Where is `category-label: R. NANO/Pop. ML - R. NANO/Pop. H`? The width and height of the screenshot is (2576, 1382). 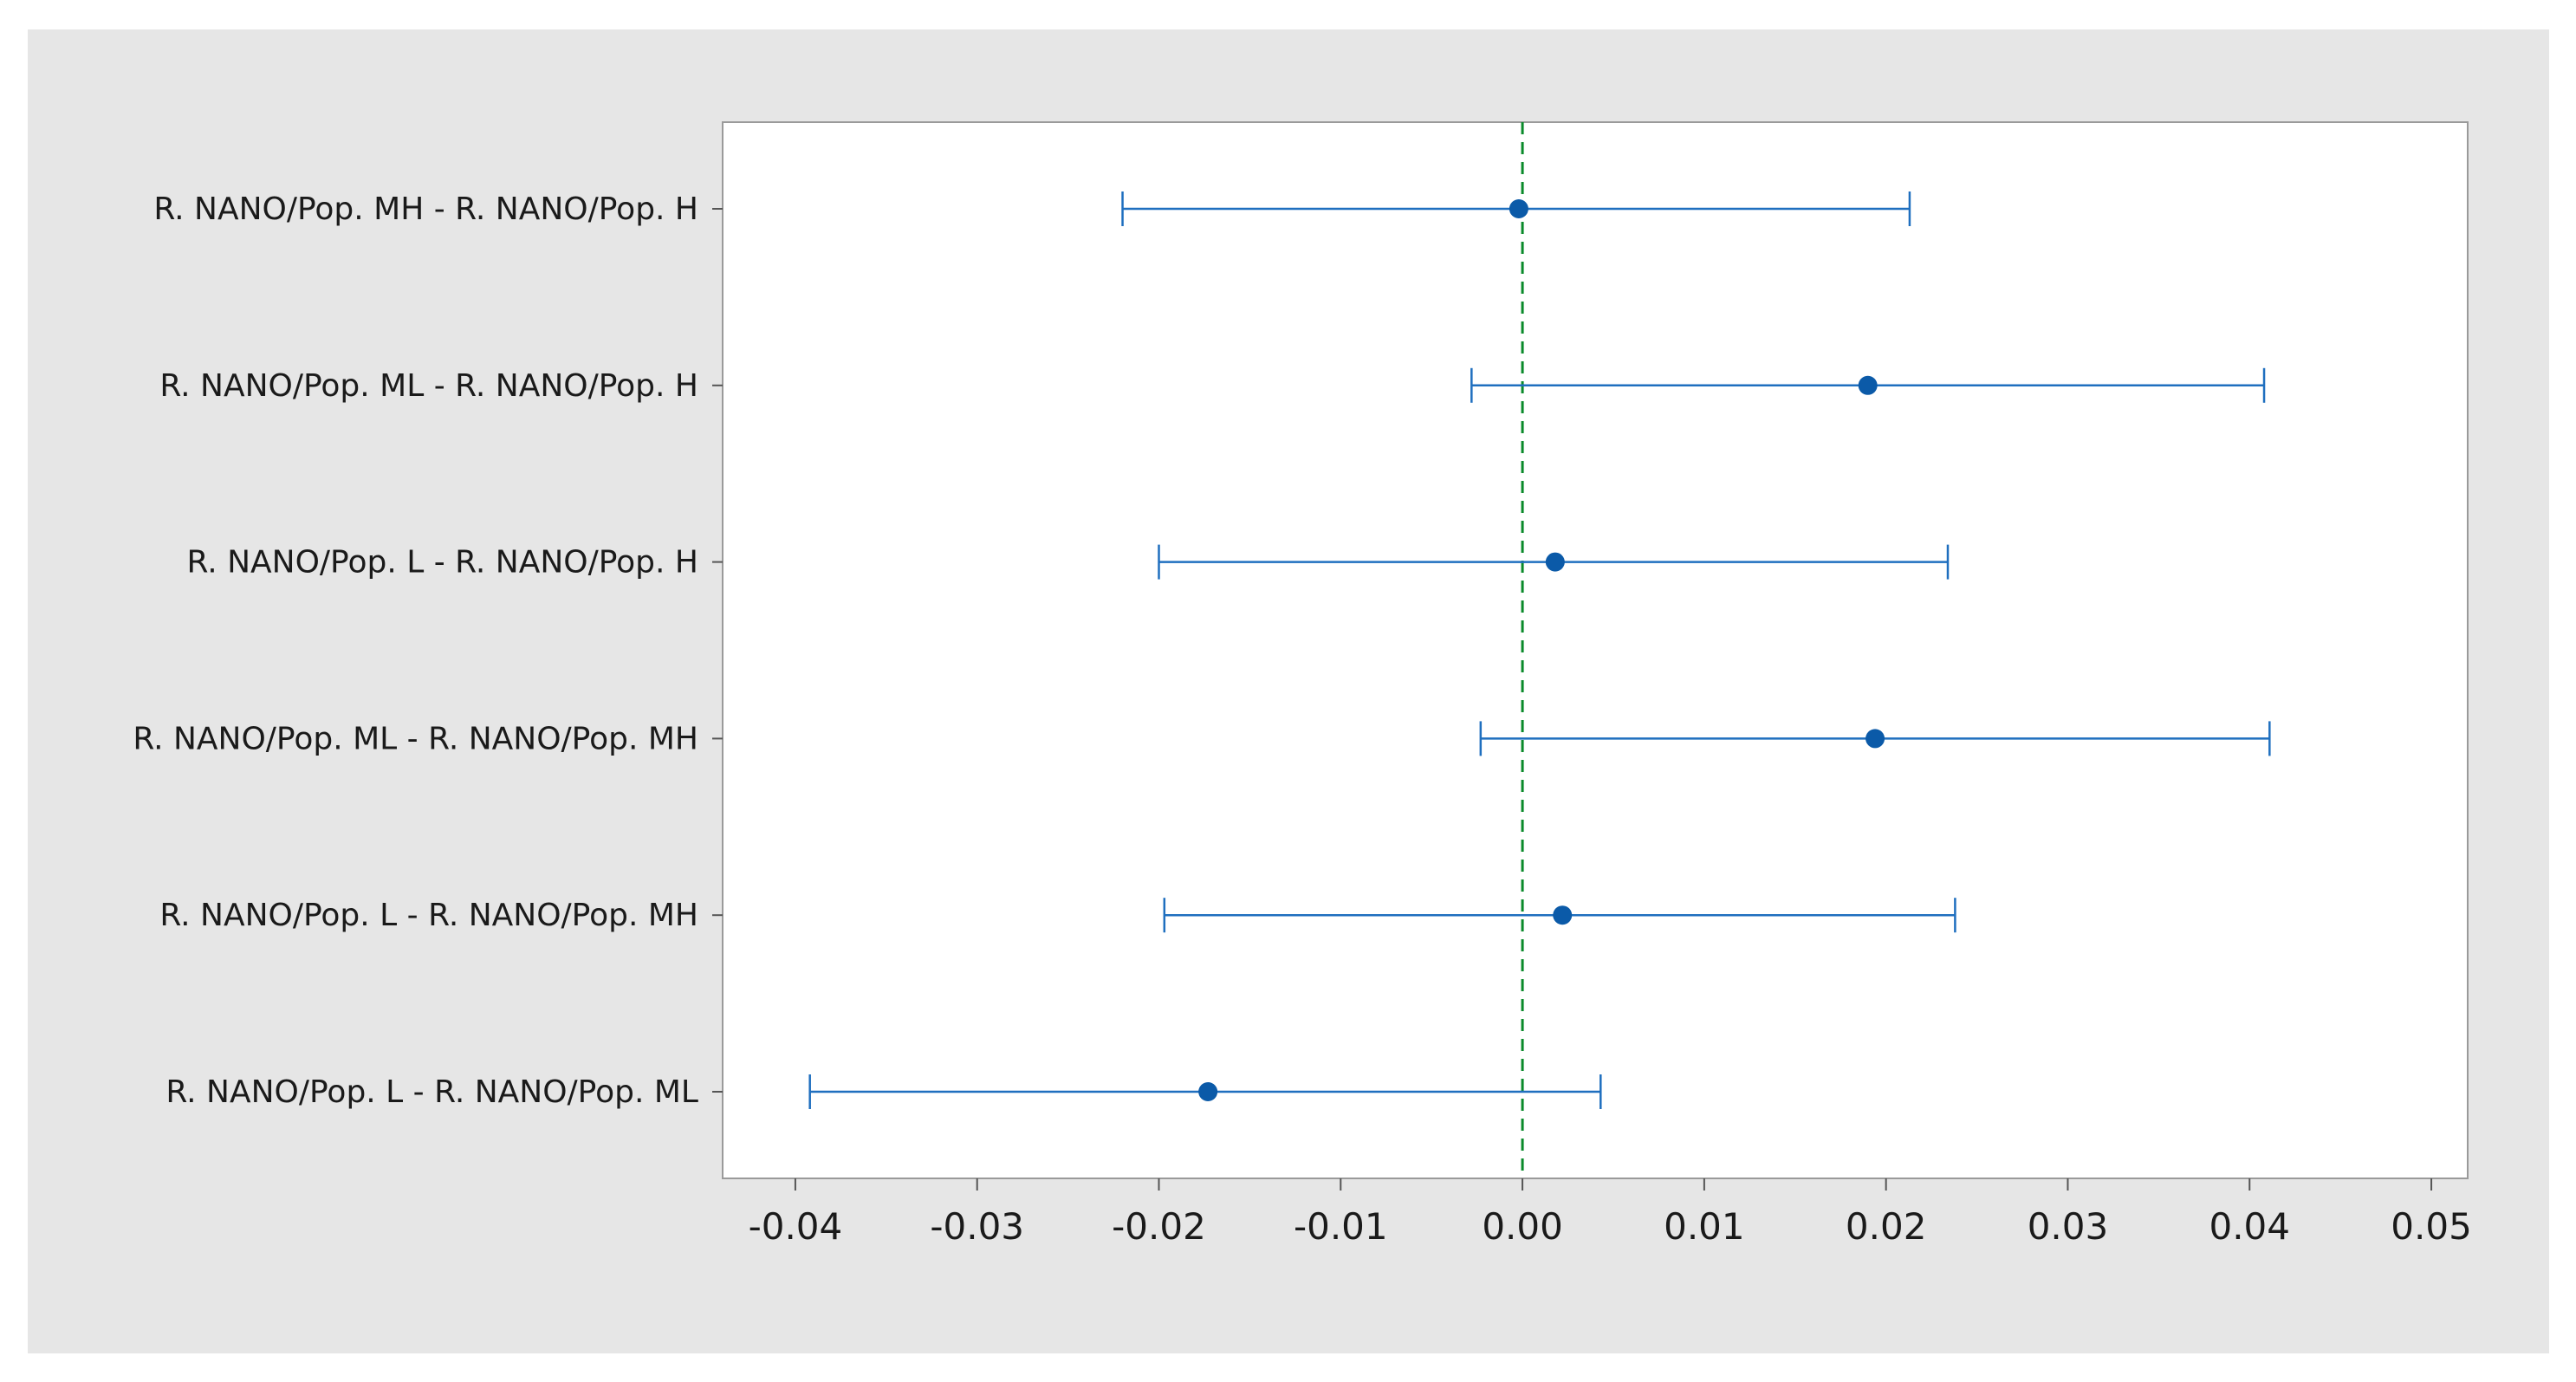
category-label: R. NANO/Pop. ML - R. NANO/Pop. H is located at coordinates (429, 386).